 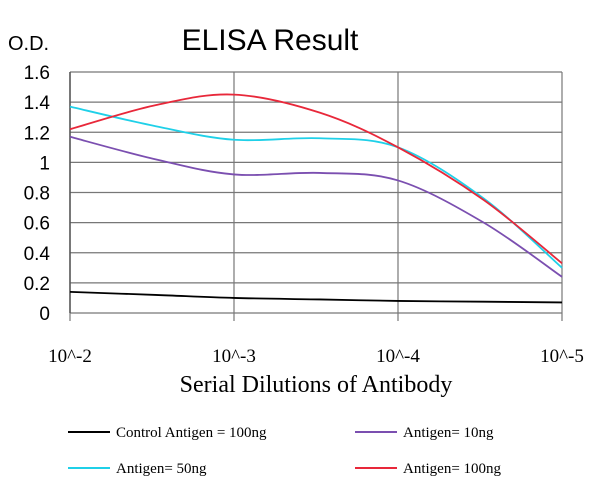 I want to click on y-tick-label: 0.8, so click(x=37, y=194).